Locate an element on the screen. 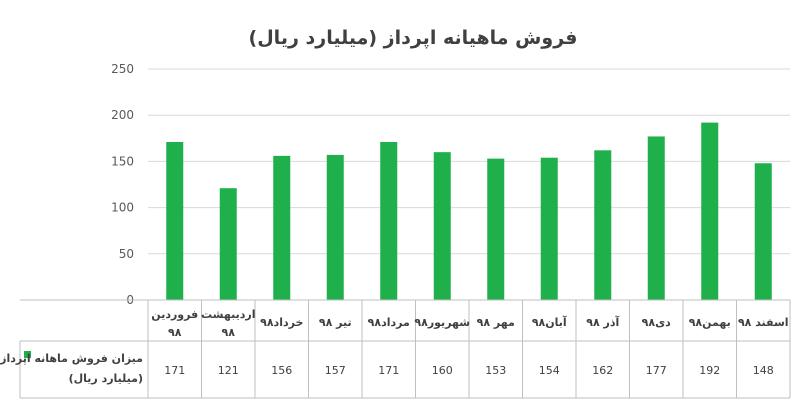 The image size is (800, 400). category-label: شهریور۹۸ is located at coordinates (442, 322).